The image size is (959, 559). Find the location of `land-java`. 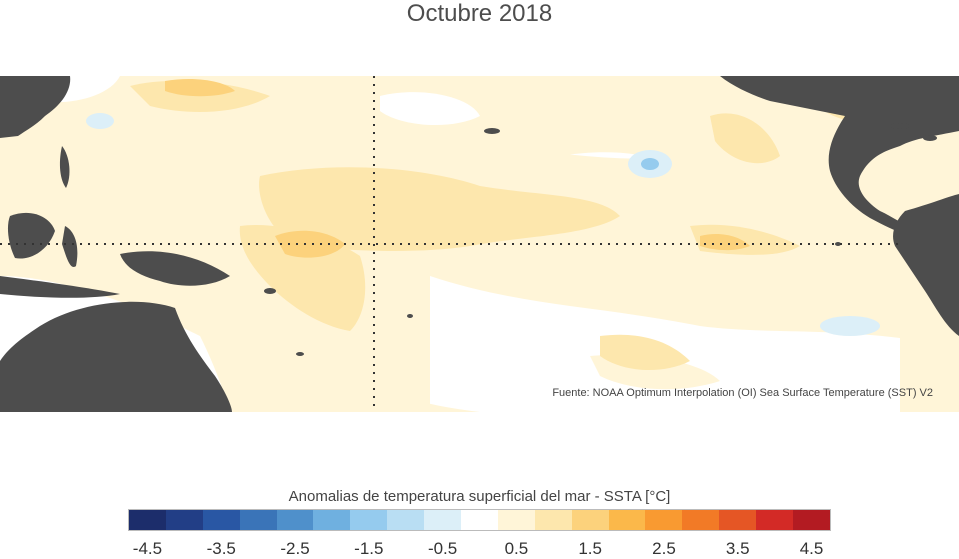

land-java is located at coordinates (60, 287).